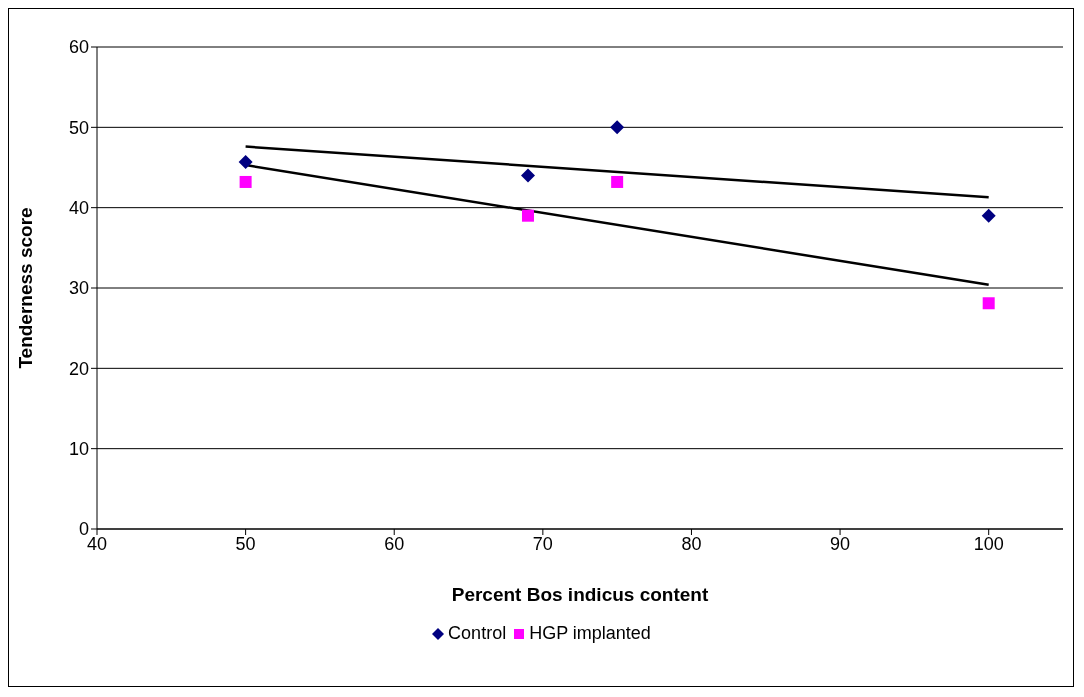 The image size is (1084, 697). I want to click on x-tick-label: 100, so click(988, 543).